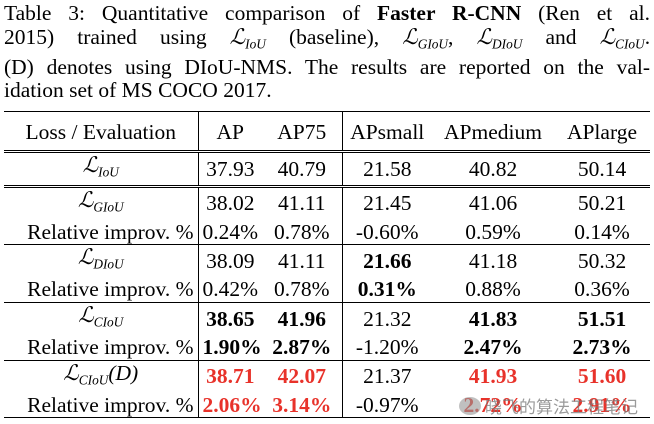 This screenshot has width=654, height=424. What do you see at coordinates (230, 132) in the screenshot?
I see `header-cell: AP` at bounding box center [230, 132].